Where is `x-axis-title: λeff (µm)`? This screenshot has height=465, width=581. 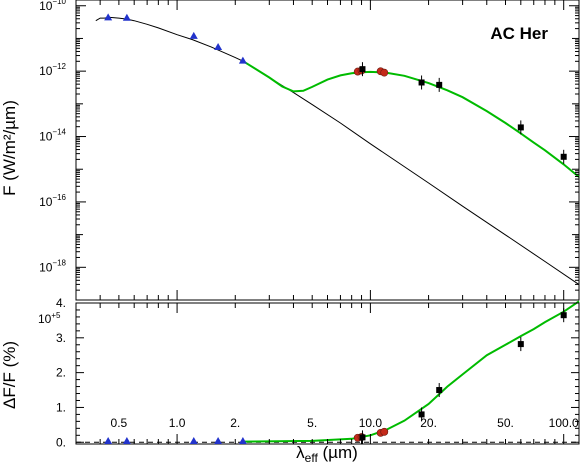
x-axis-title: λeff (µm) is located at coordinates (327, 454).